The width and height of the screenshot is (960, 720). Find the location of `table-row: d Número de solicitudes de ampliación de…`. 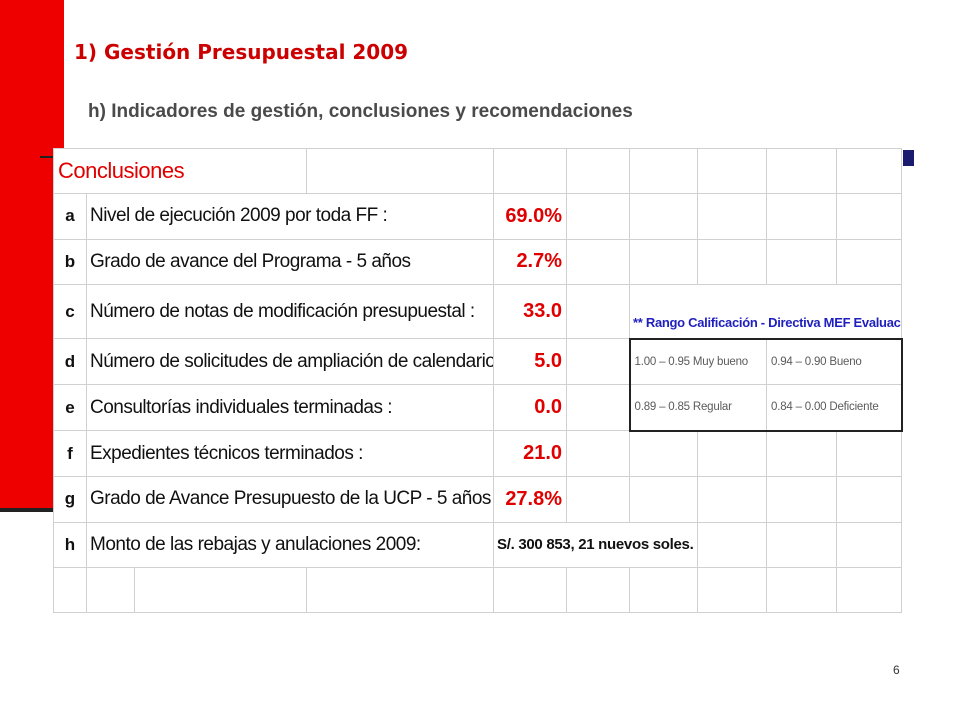

table-row: d Número de solicitudes de ampliación de… is located at coordinates (478, 361).